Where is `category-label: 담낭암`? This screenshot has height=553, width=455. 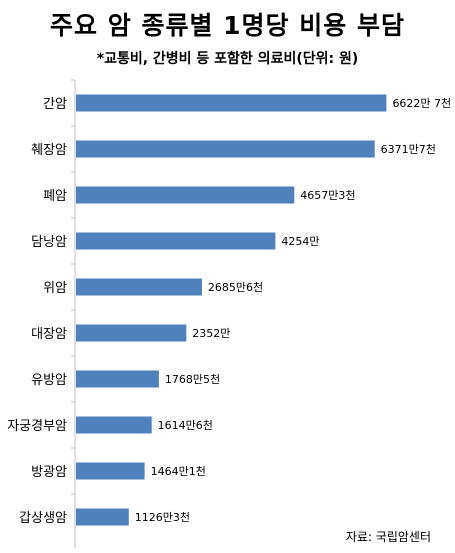
category-label: 담낭암 is located at coordinates (49, 242).